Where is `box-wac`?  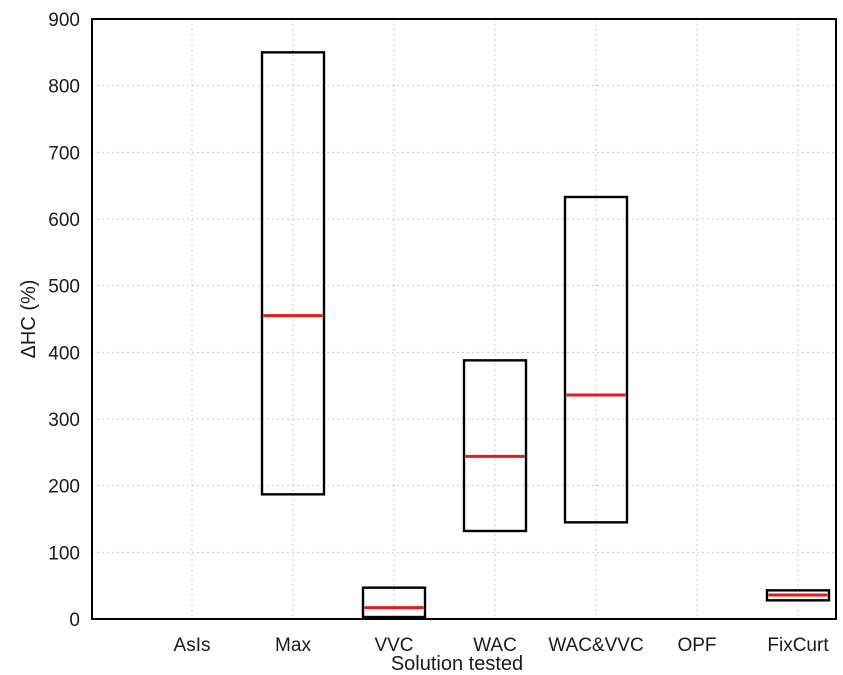
box-wac is located at coordinates (495, 446).